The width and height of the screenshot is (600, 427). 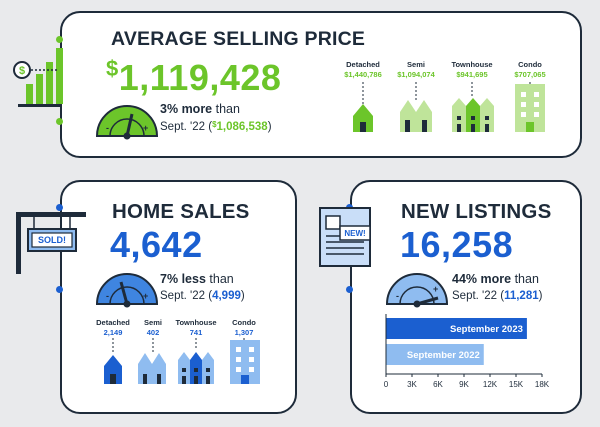 I want to click on x-tick-label: 15K, so click(x=516, y=384).